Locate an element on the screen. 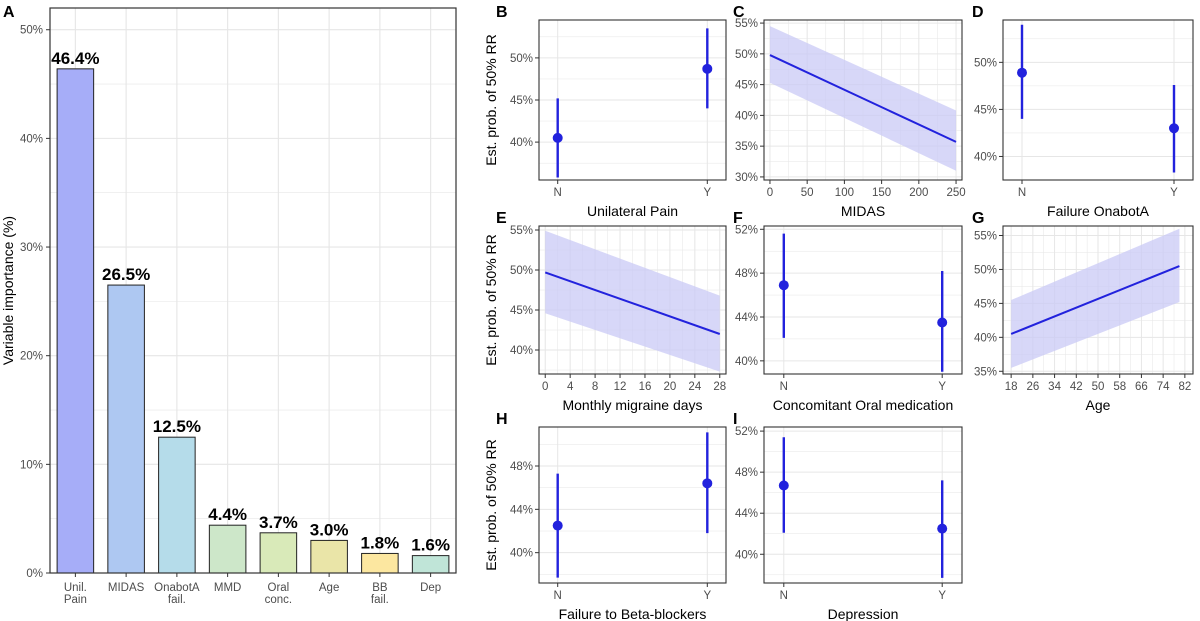 Image resolution: width=1200 pixels, height=621 pixels. panel-d-chart: 40% 45% 50% N Y Failure OnabotA is located at coordinates (1084, 119).